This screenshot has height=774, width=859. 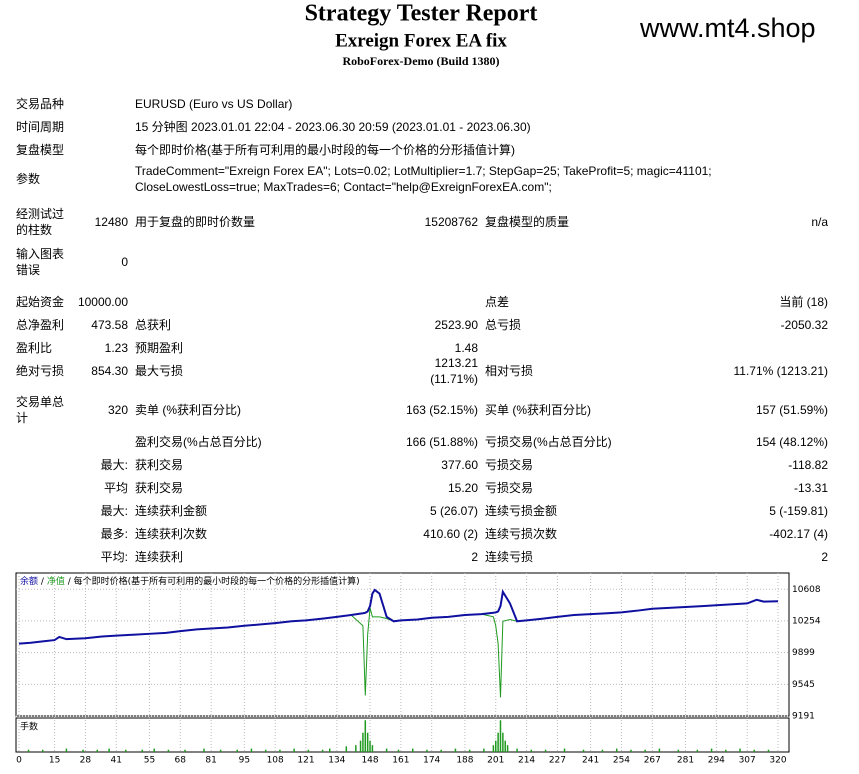 What do you see at coordinates (806, 590) in the screenshot?
I see `y-tick-label: 10608` at bounding box center [806, 590].